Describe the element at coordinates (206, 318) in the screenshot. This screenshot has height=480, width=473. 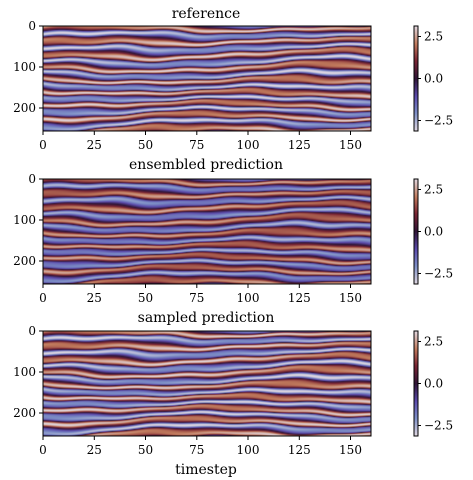
I see `panel-title: sampled prediction` at that location.